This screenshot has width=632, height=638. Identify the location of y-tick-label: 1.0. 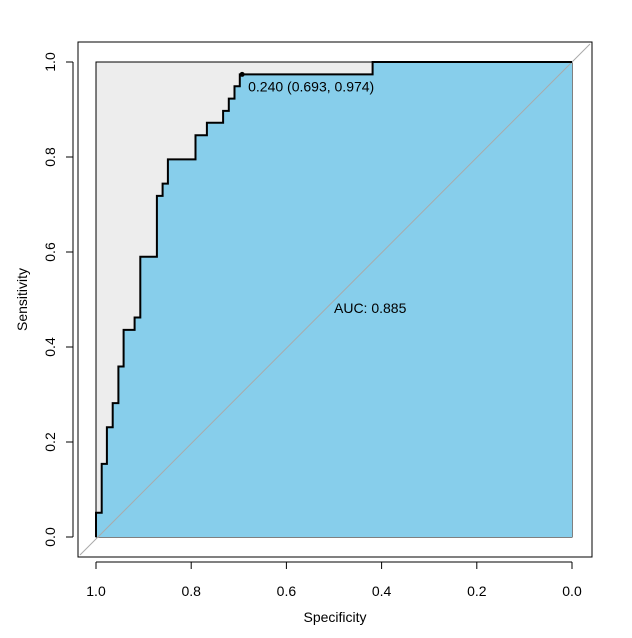
(50, 62).